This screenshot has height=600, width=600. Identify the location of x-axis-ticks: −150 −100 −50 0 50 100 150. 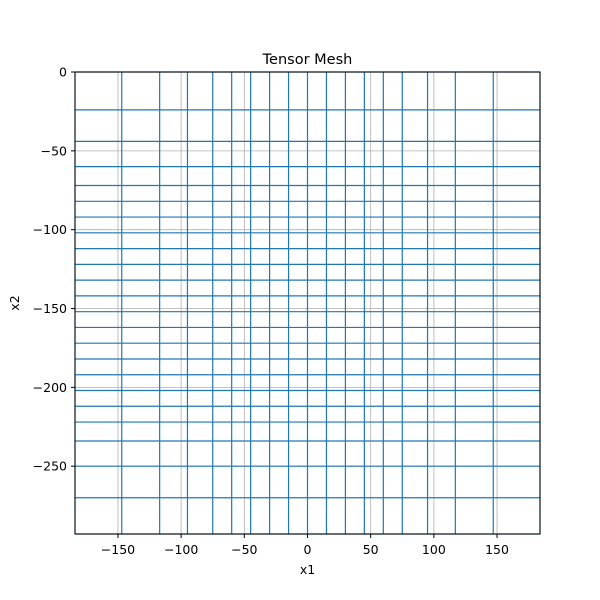
(305, 545).